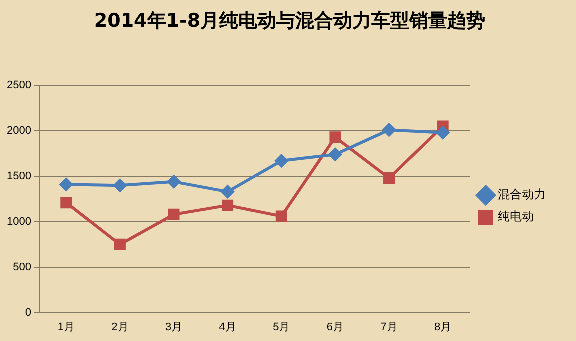 This screenshot has width=576, height=341. Describe the element at coordinates (281, 327) in the screenshot. I see `x-tick-label: 5月` at that location.